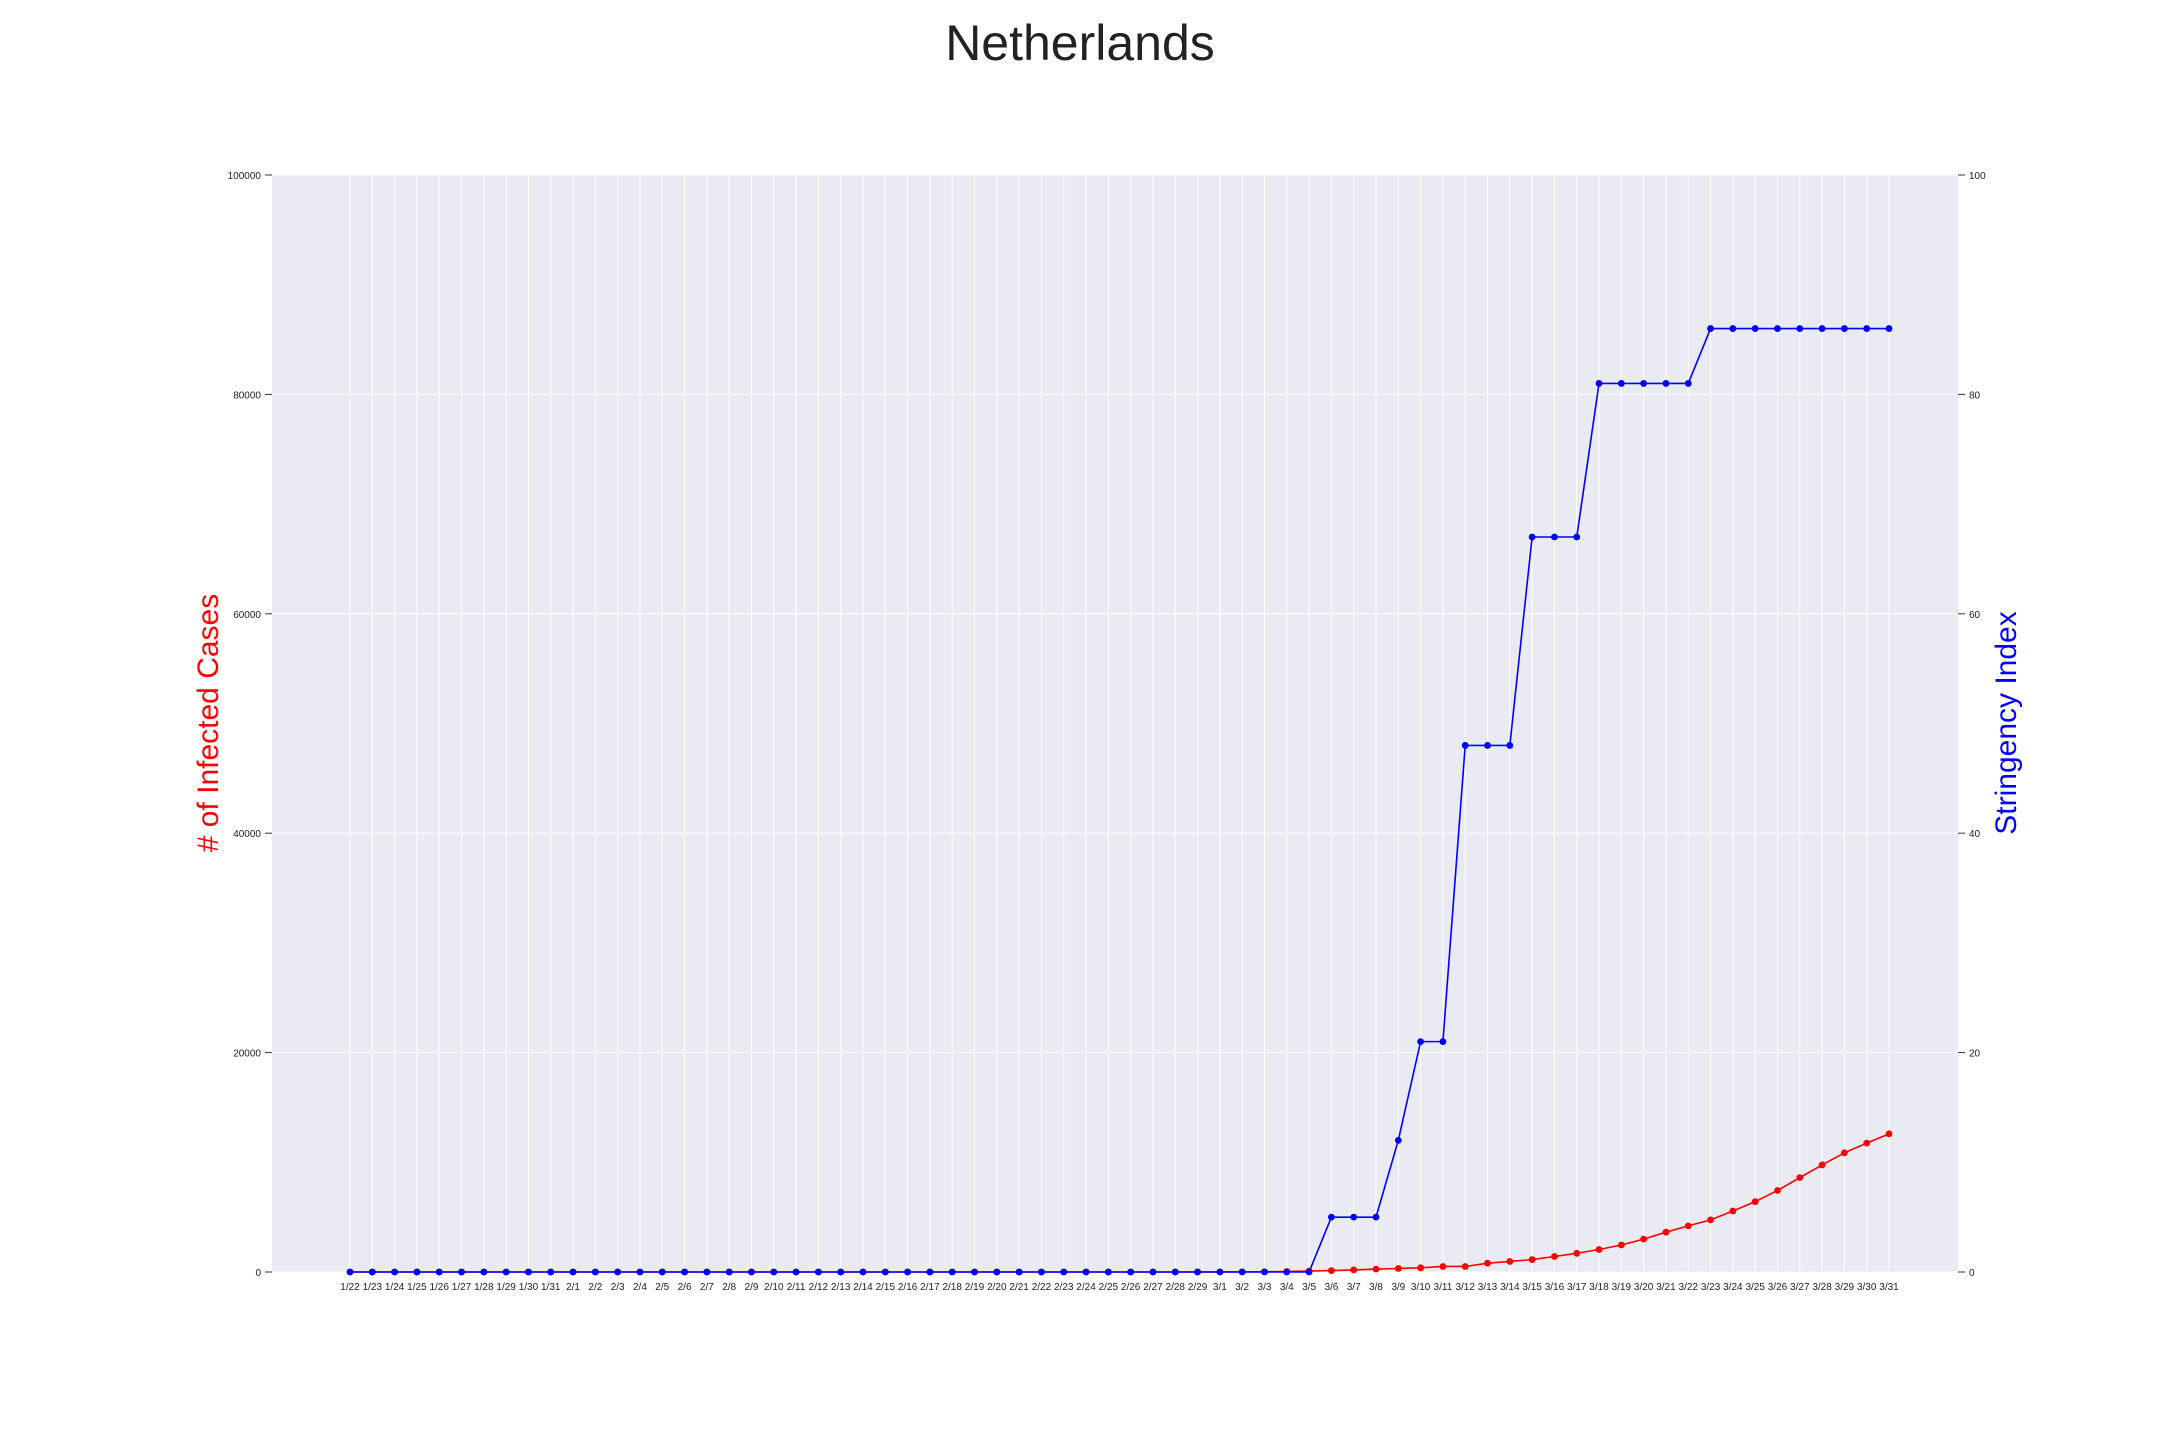  What do you see at coordinates (930, 1287) in the screenshot?
I see `x-tick-label: 2/17` at bounding box center [930, 1287].